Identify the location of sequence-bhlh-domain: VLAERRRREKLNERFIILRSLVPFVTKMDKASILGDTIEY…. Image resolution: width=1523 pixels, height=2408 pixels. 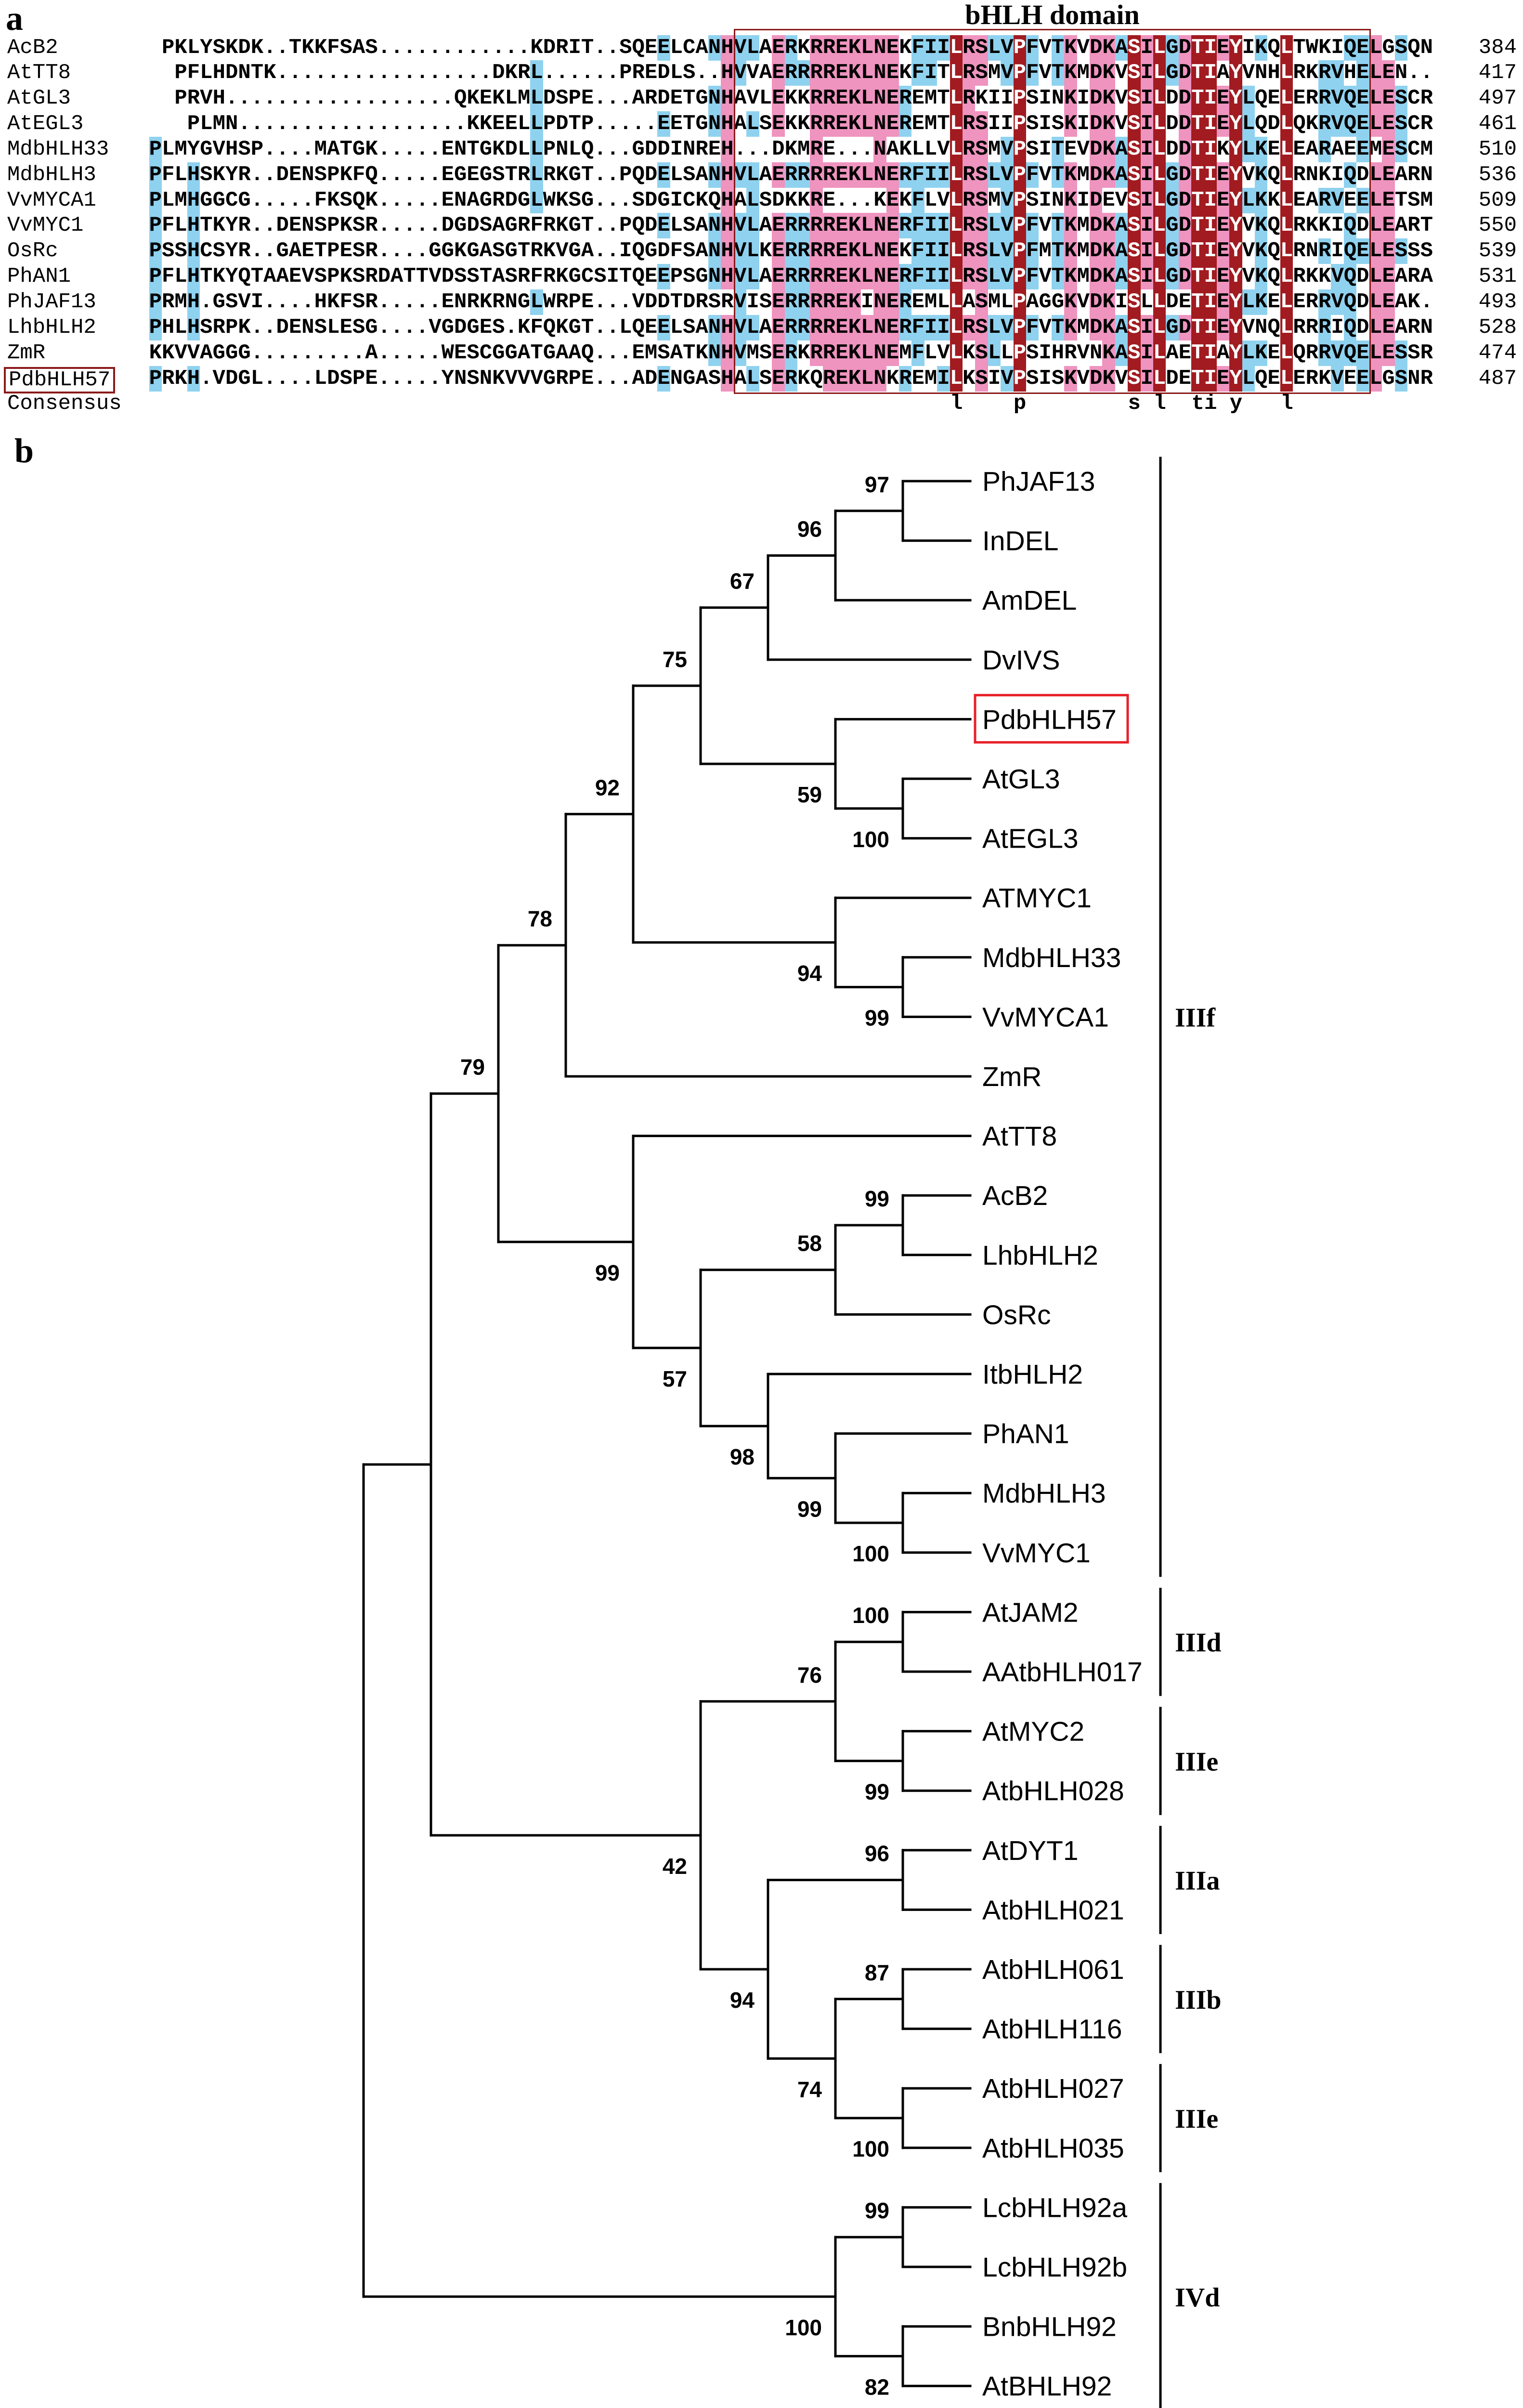
(1051, 327).